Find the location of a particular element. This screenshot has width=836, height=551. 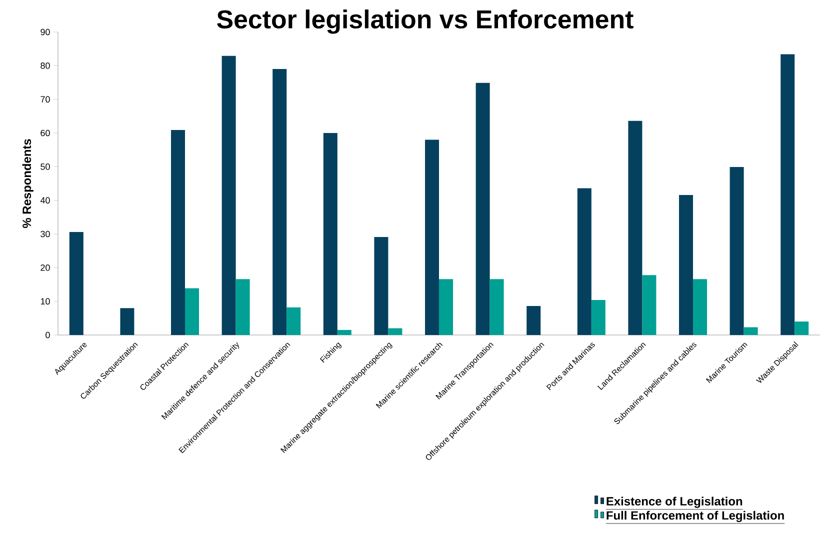

y-tick-label: 50 is located at coordinates (45, 166).